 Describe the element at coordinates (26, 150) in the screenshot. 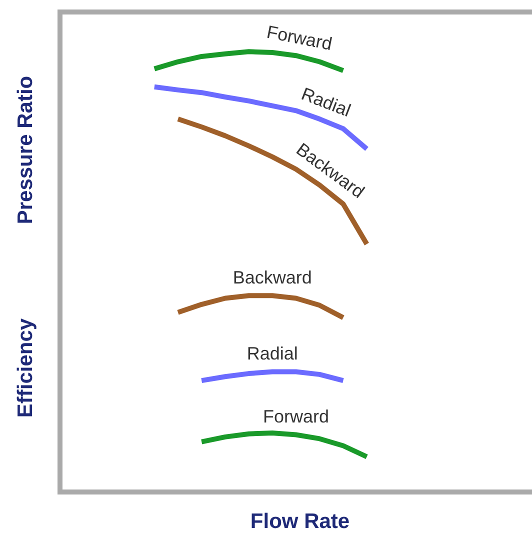

I see `y-axis-title: Pressure Ratio` at that location.